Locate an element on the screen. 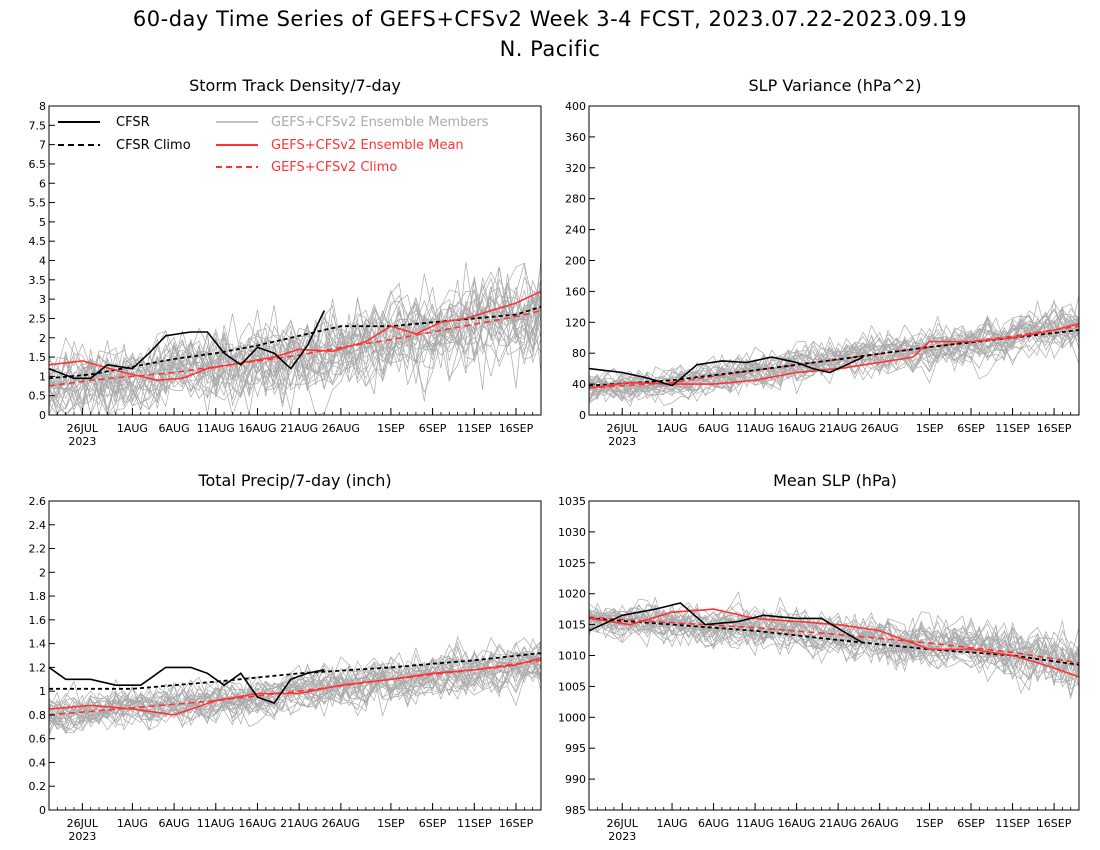 The width and height of the screenshot is (1100, 850). y-tick-label: 1010 is located at coordinates (572, 656).